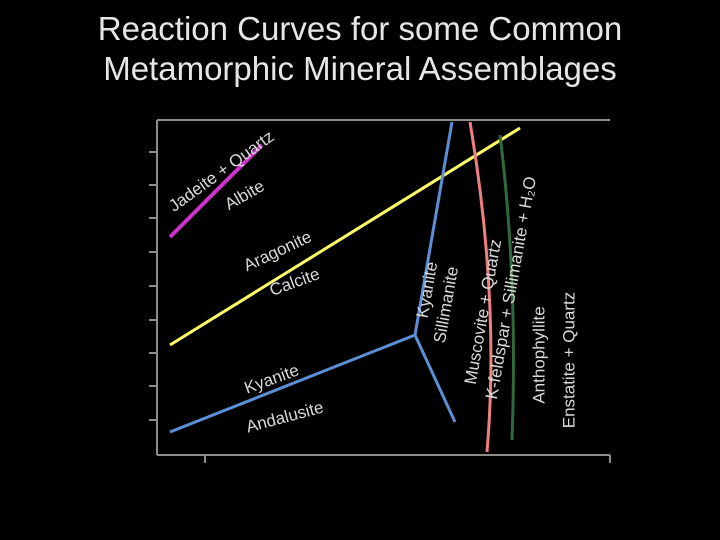  I want to click on title-line: Reaction Curves for some Common, so click(360, 28).